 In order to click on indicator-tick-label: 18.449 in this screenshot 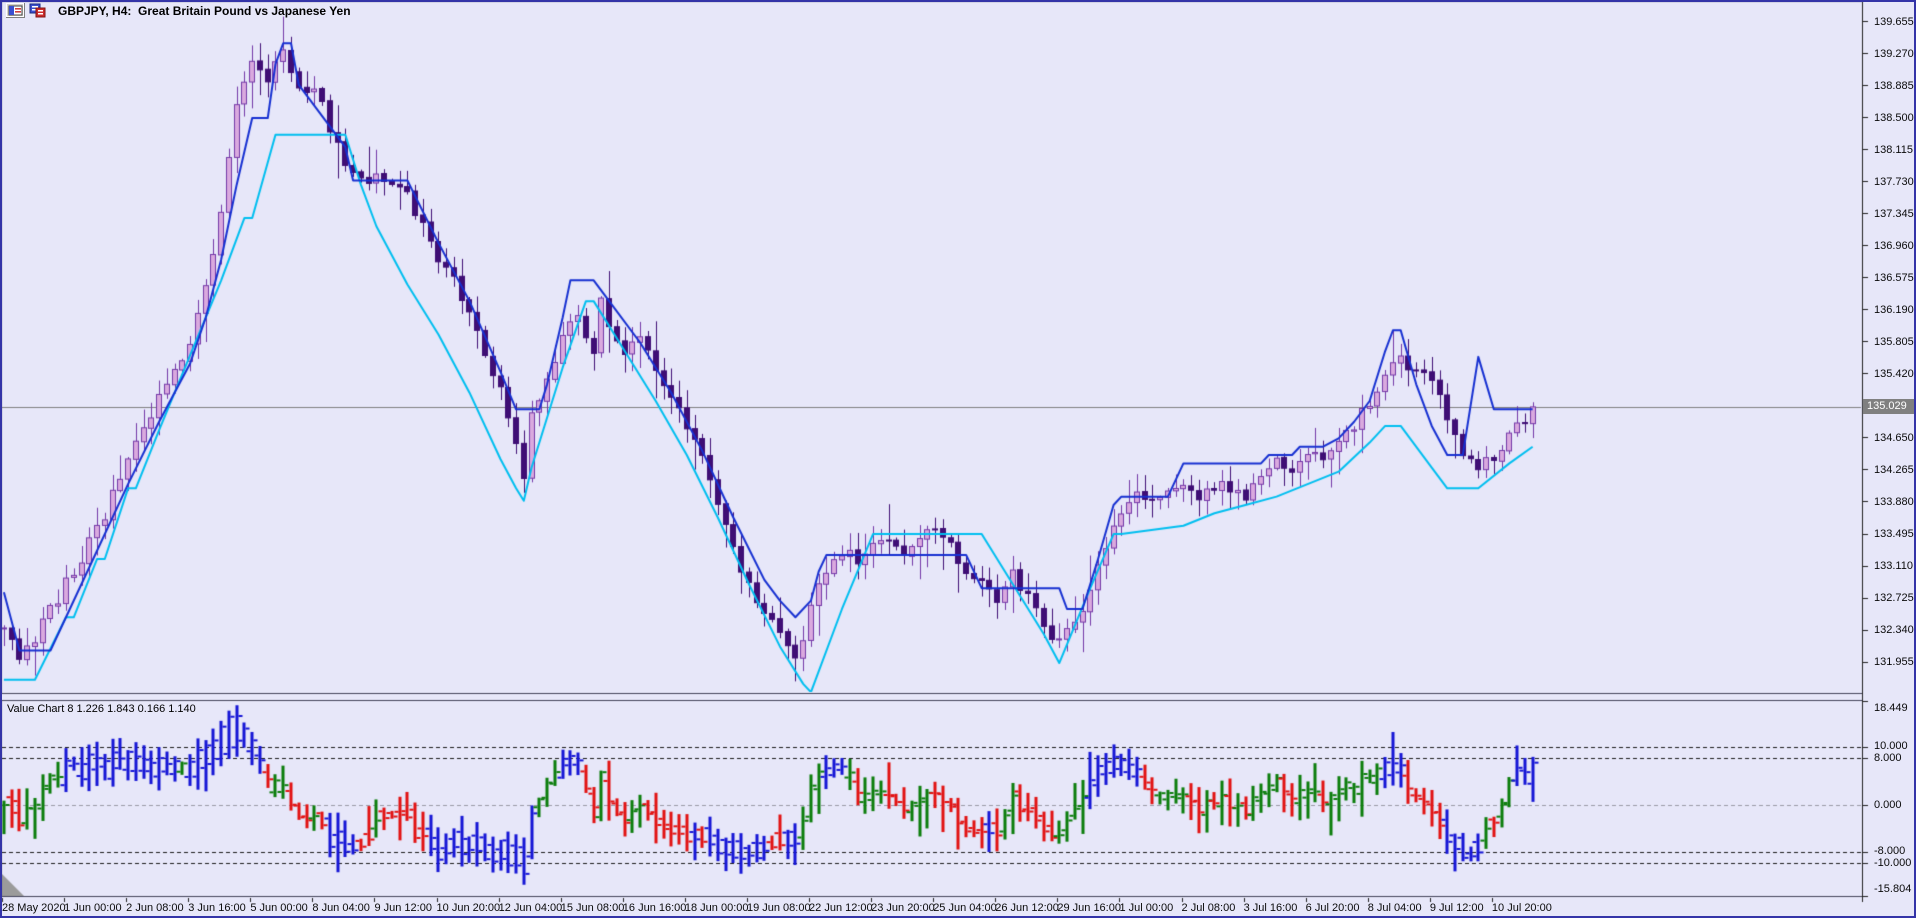, I will do `click(1891, 707)`.